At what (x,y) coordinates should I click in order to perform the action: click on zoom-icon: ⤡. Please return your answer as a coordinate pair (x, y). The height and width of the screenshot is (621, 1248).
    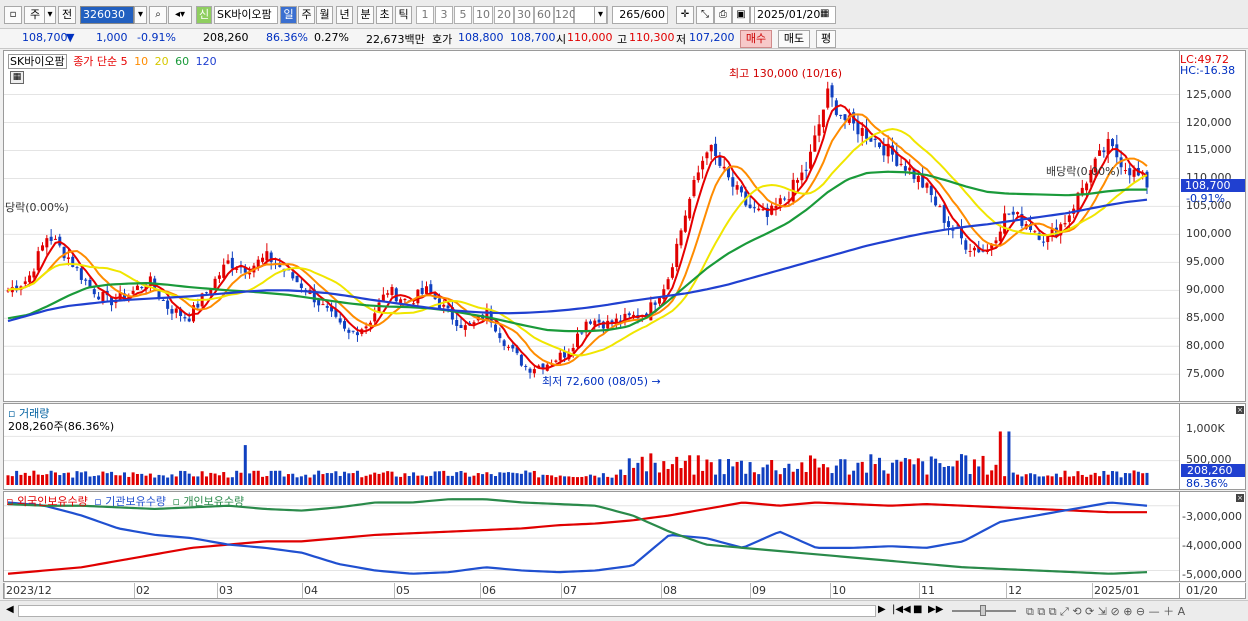
    Looking at the image, I should click on (705, 15).